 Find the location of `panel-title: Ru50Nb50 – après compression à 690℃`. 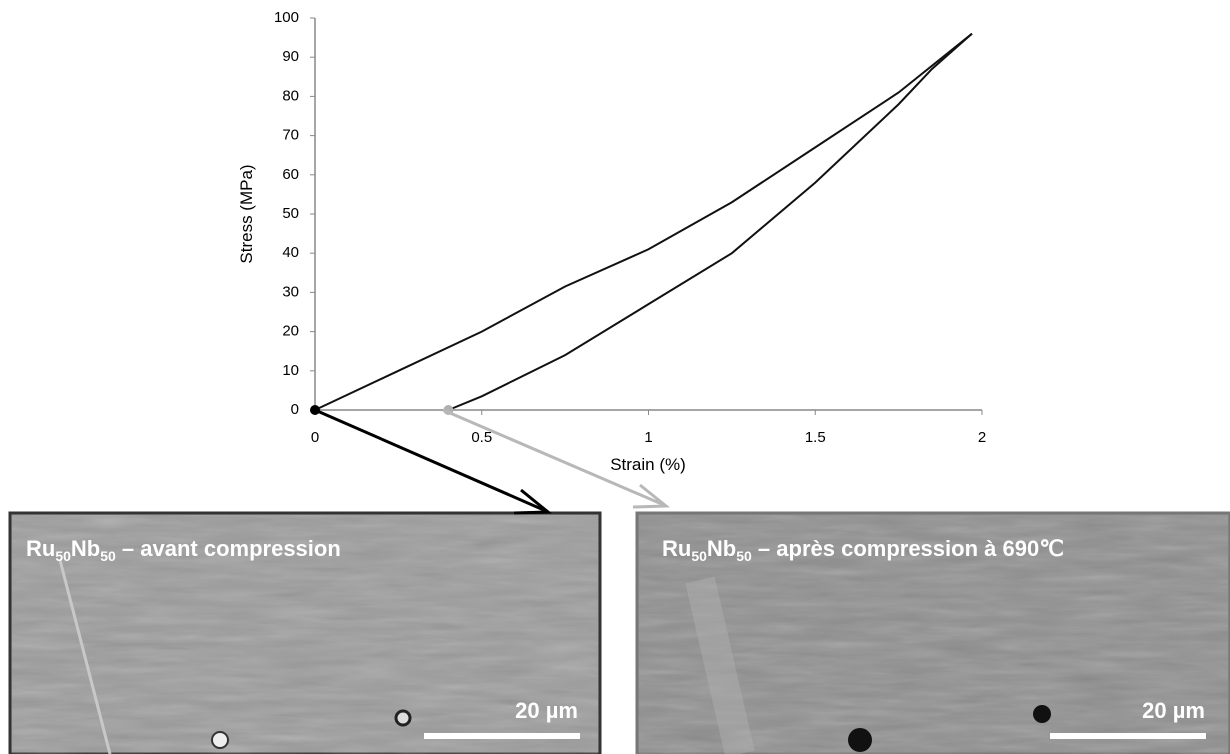

panel-title: Ru50Nb50 – après compression à 690℃ is located at coordinates (863, 550).